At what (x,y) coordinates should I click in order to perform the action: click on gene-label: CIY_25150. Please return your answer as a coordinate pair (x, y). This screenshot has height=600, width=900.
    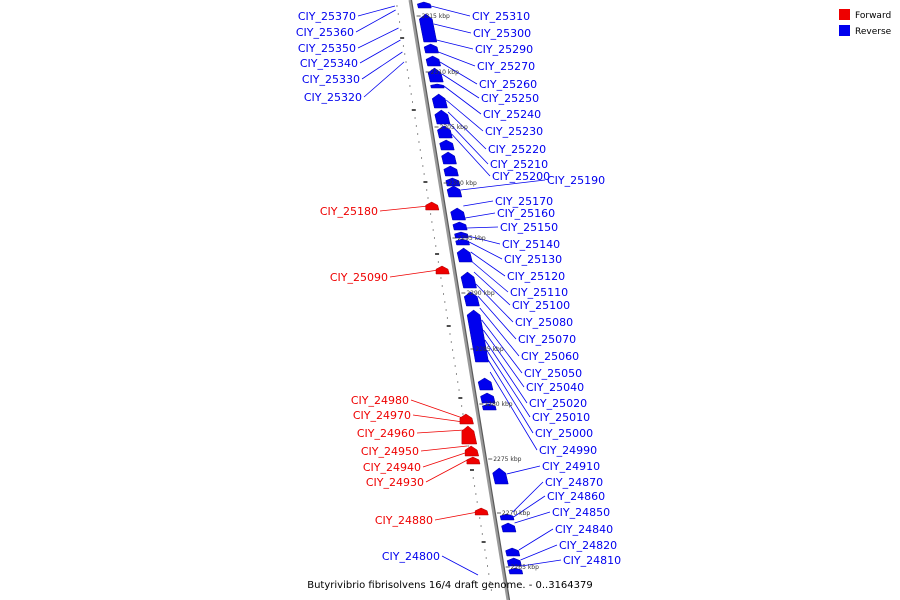
    Looking at the image, I should click on (529, 227).